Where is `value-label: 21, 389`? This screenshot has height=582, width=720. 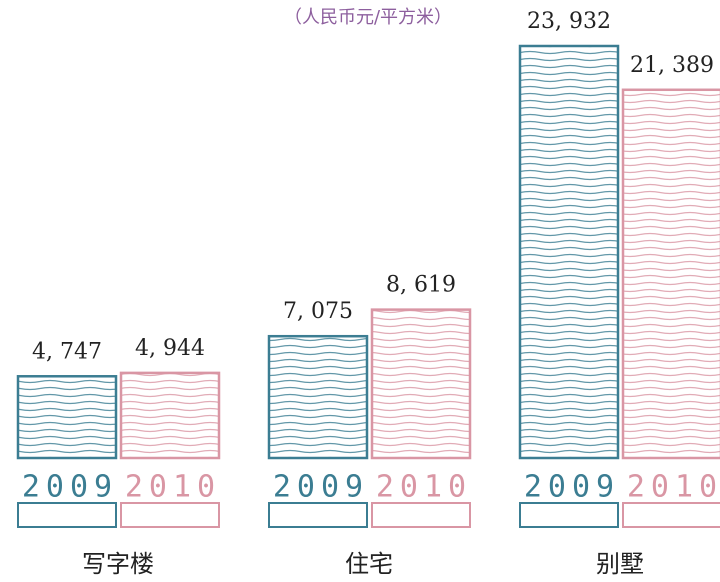
value-label: 21, 389 is located at coordinates (672, 65).